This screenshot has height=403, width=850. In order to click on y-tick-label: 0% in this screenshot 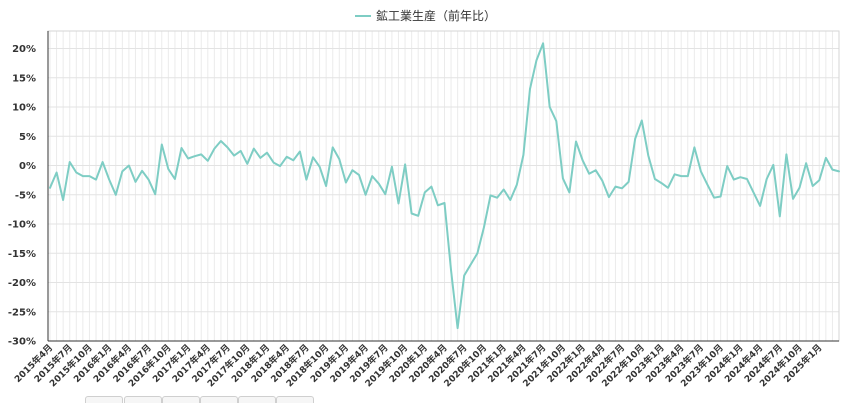, I will do `click(27, 166)`.